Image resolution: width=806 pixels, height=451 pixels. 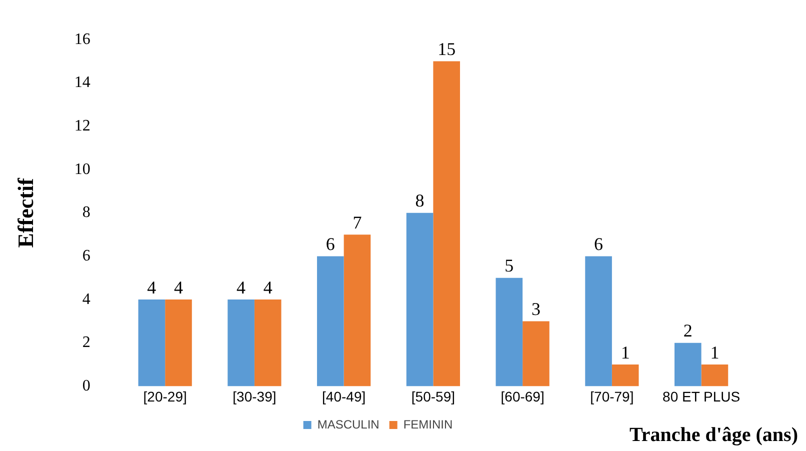 I want to click on y-tick-label: 2, so click(x=86, y=343).